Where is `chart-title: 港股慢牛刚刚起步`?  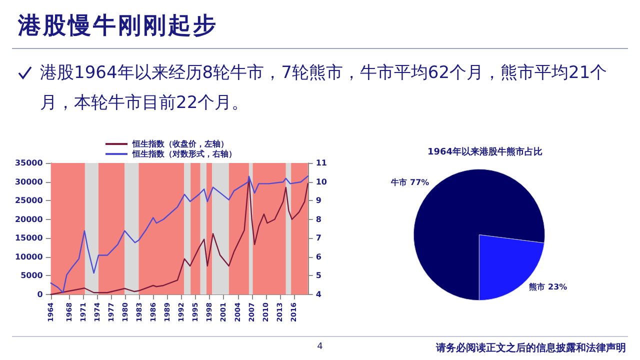 chart-title: 港股慢牛刚刚起步 is located at coordinates (118, 26).